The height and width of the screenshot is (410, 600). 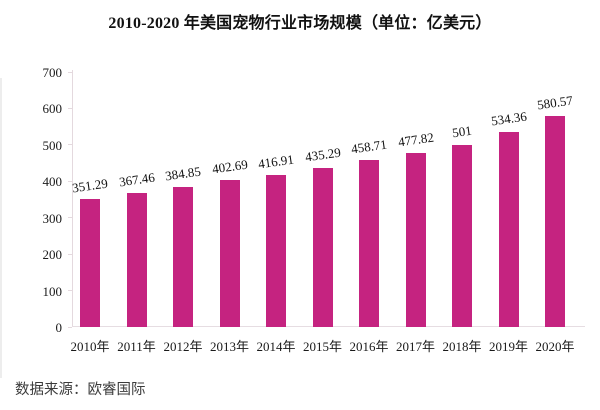 What do you see at coordinates (415, 346) in the screenshot?
I see `x-axis-label: 2017年` at bounding box center [415, 346].